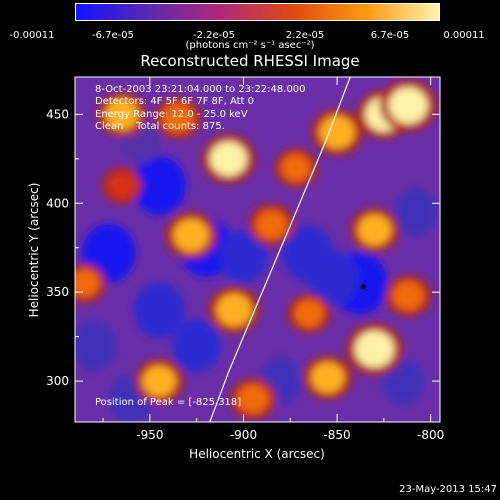  Describe the element at coordinates (175, 101) in the screenshot. I see `info-detectors: Detectors: 4F 5F 6F 7F 8F, Att 0` at that location.